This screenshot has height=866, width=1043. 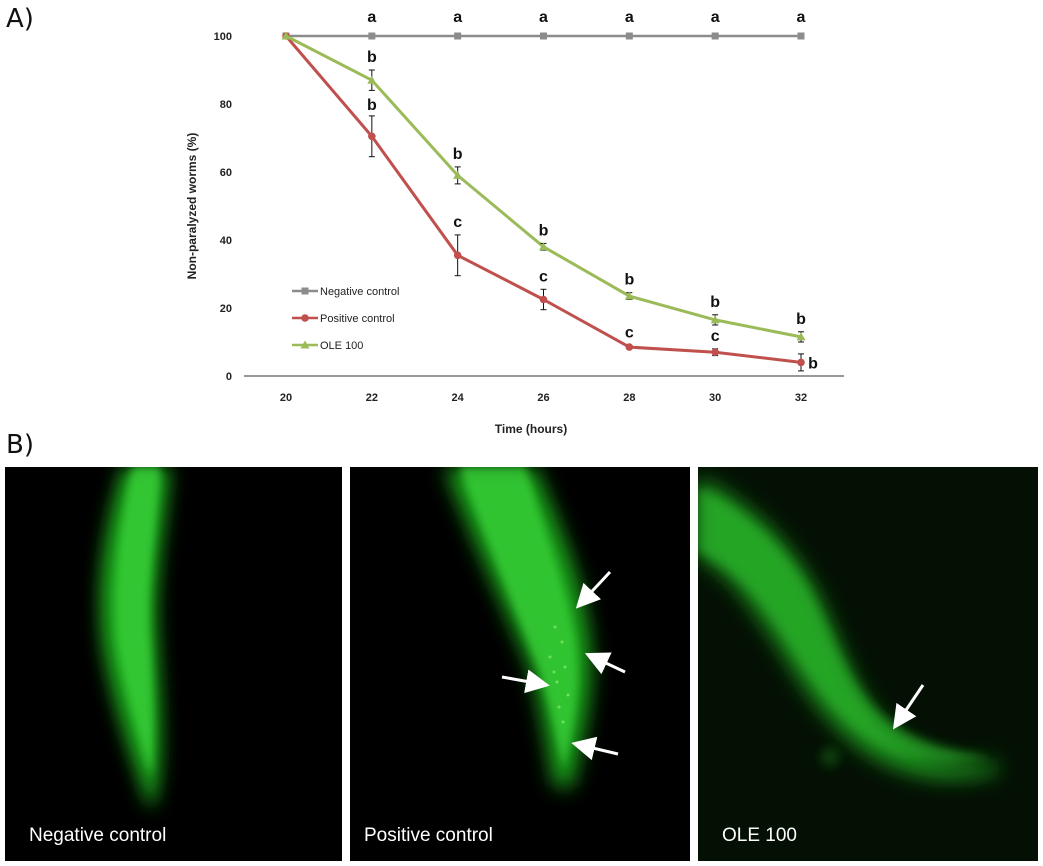 I want to click on y-axis-title: Non-paralyzed worms (%), so click(x=192, y=206).